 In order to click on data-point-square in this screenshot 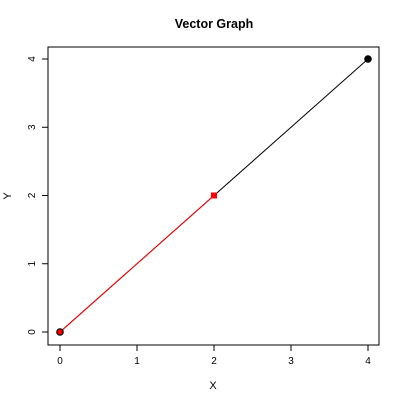, I will do `click(214, 195)`.